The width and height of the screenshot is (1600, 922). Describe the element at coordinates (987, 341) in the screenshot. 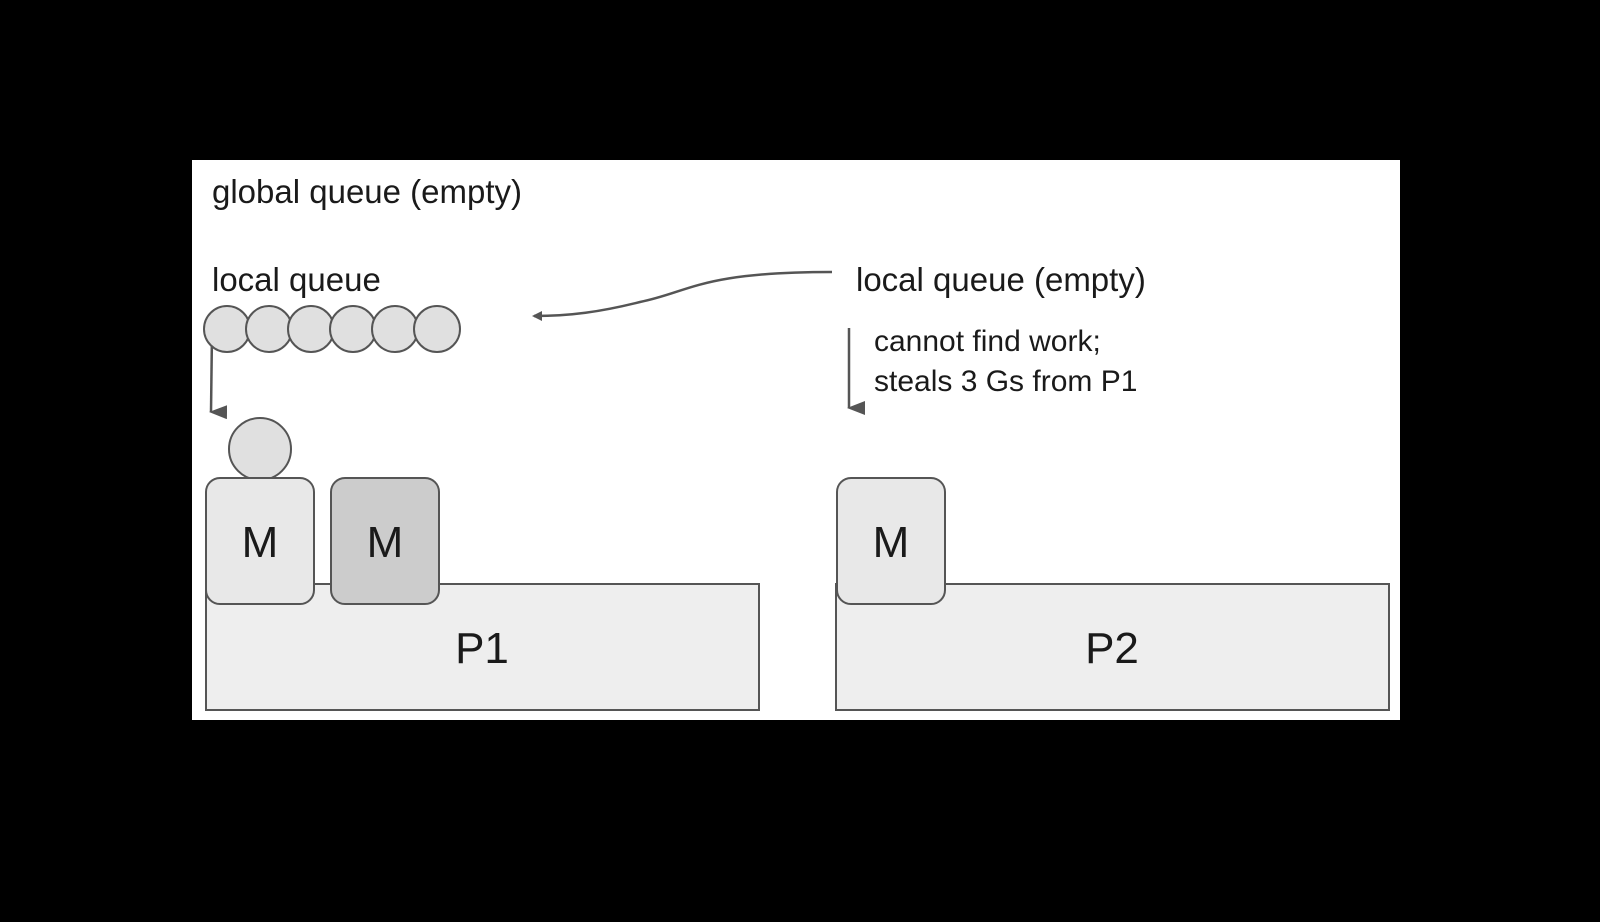

I see `steal-note-line-1: cannot find work;` at that location.